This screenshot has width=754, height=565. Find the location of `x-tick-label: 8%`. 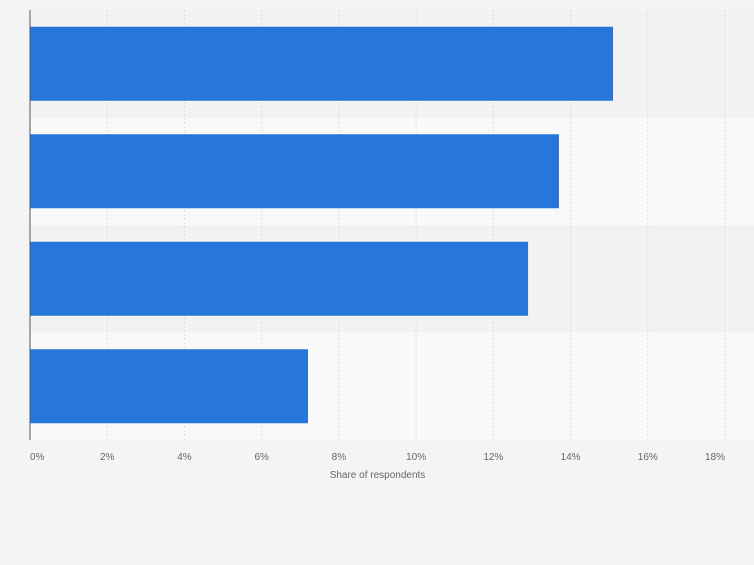

x-tick-label: 8% is located at coordinates (339, 457).